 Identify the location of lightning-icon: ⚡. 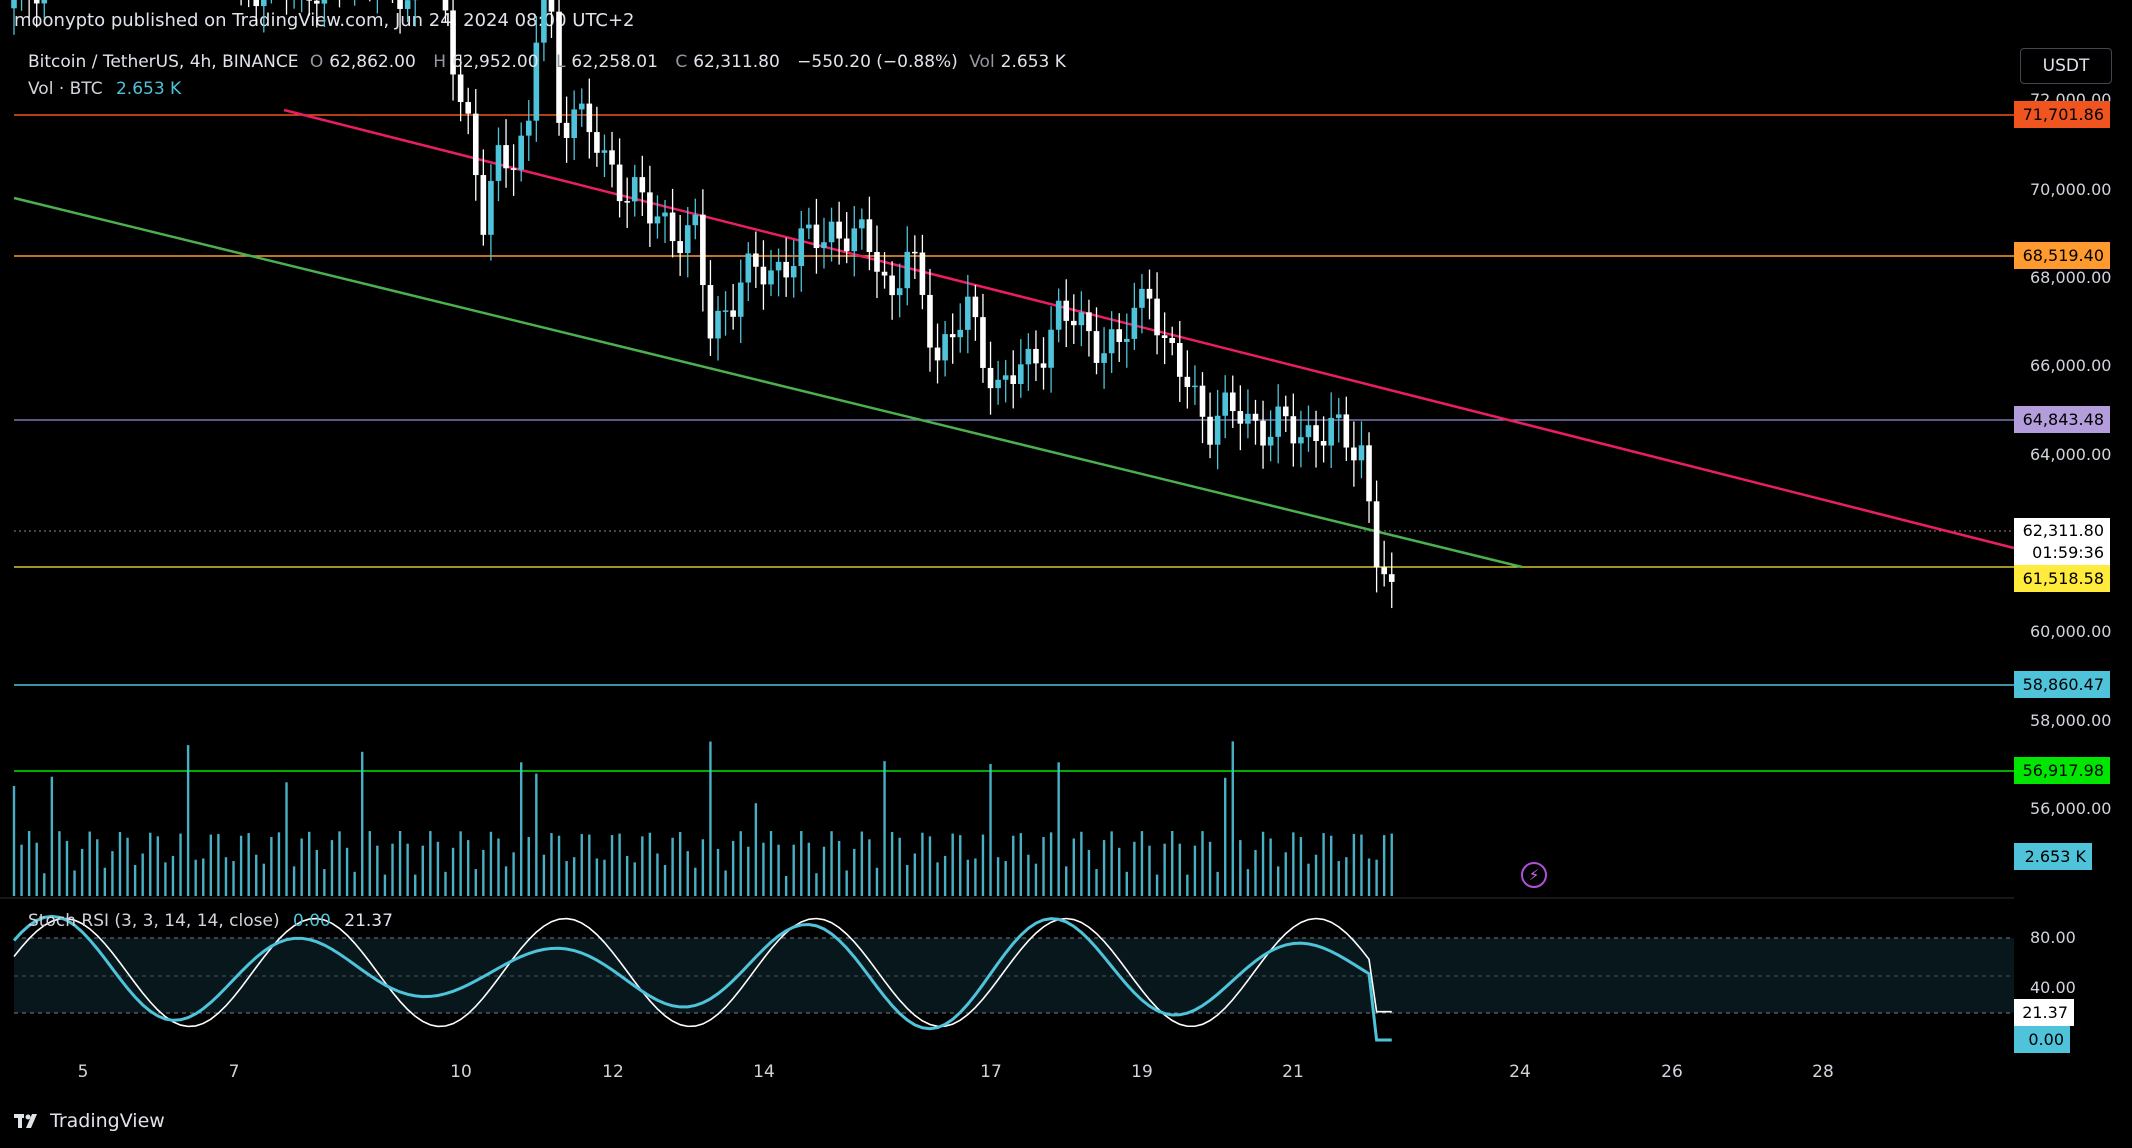
(1534, 875).